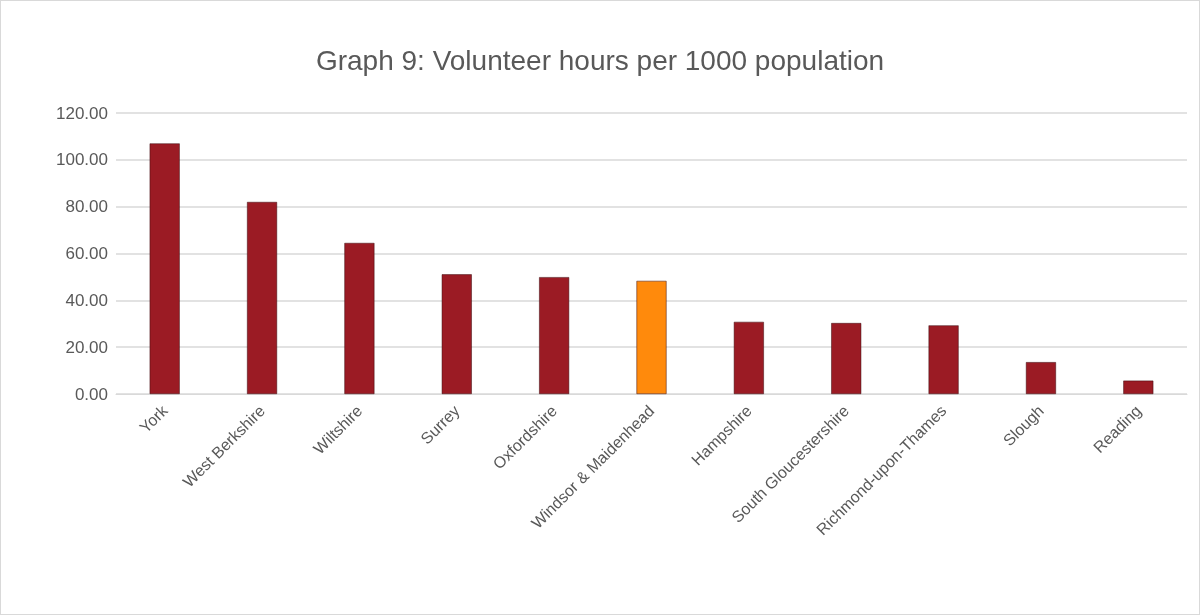 The image size is (1200, 615). Describe the element at coordinates (91, 394) in the screenshot. I see `y-tick-label: 0.00` at that location.